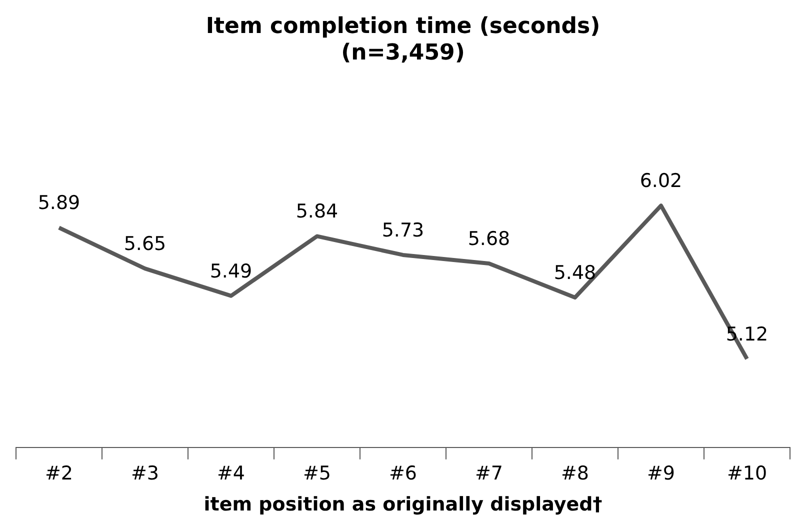  Describe the element at coordinates (403, 473) in the screenshot. I see `x-tick-label: #6` at that location.